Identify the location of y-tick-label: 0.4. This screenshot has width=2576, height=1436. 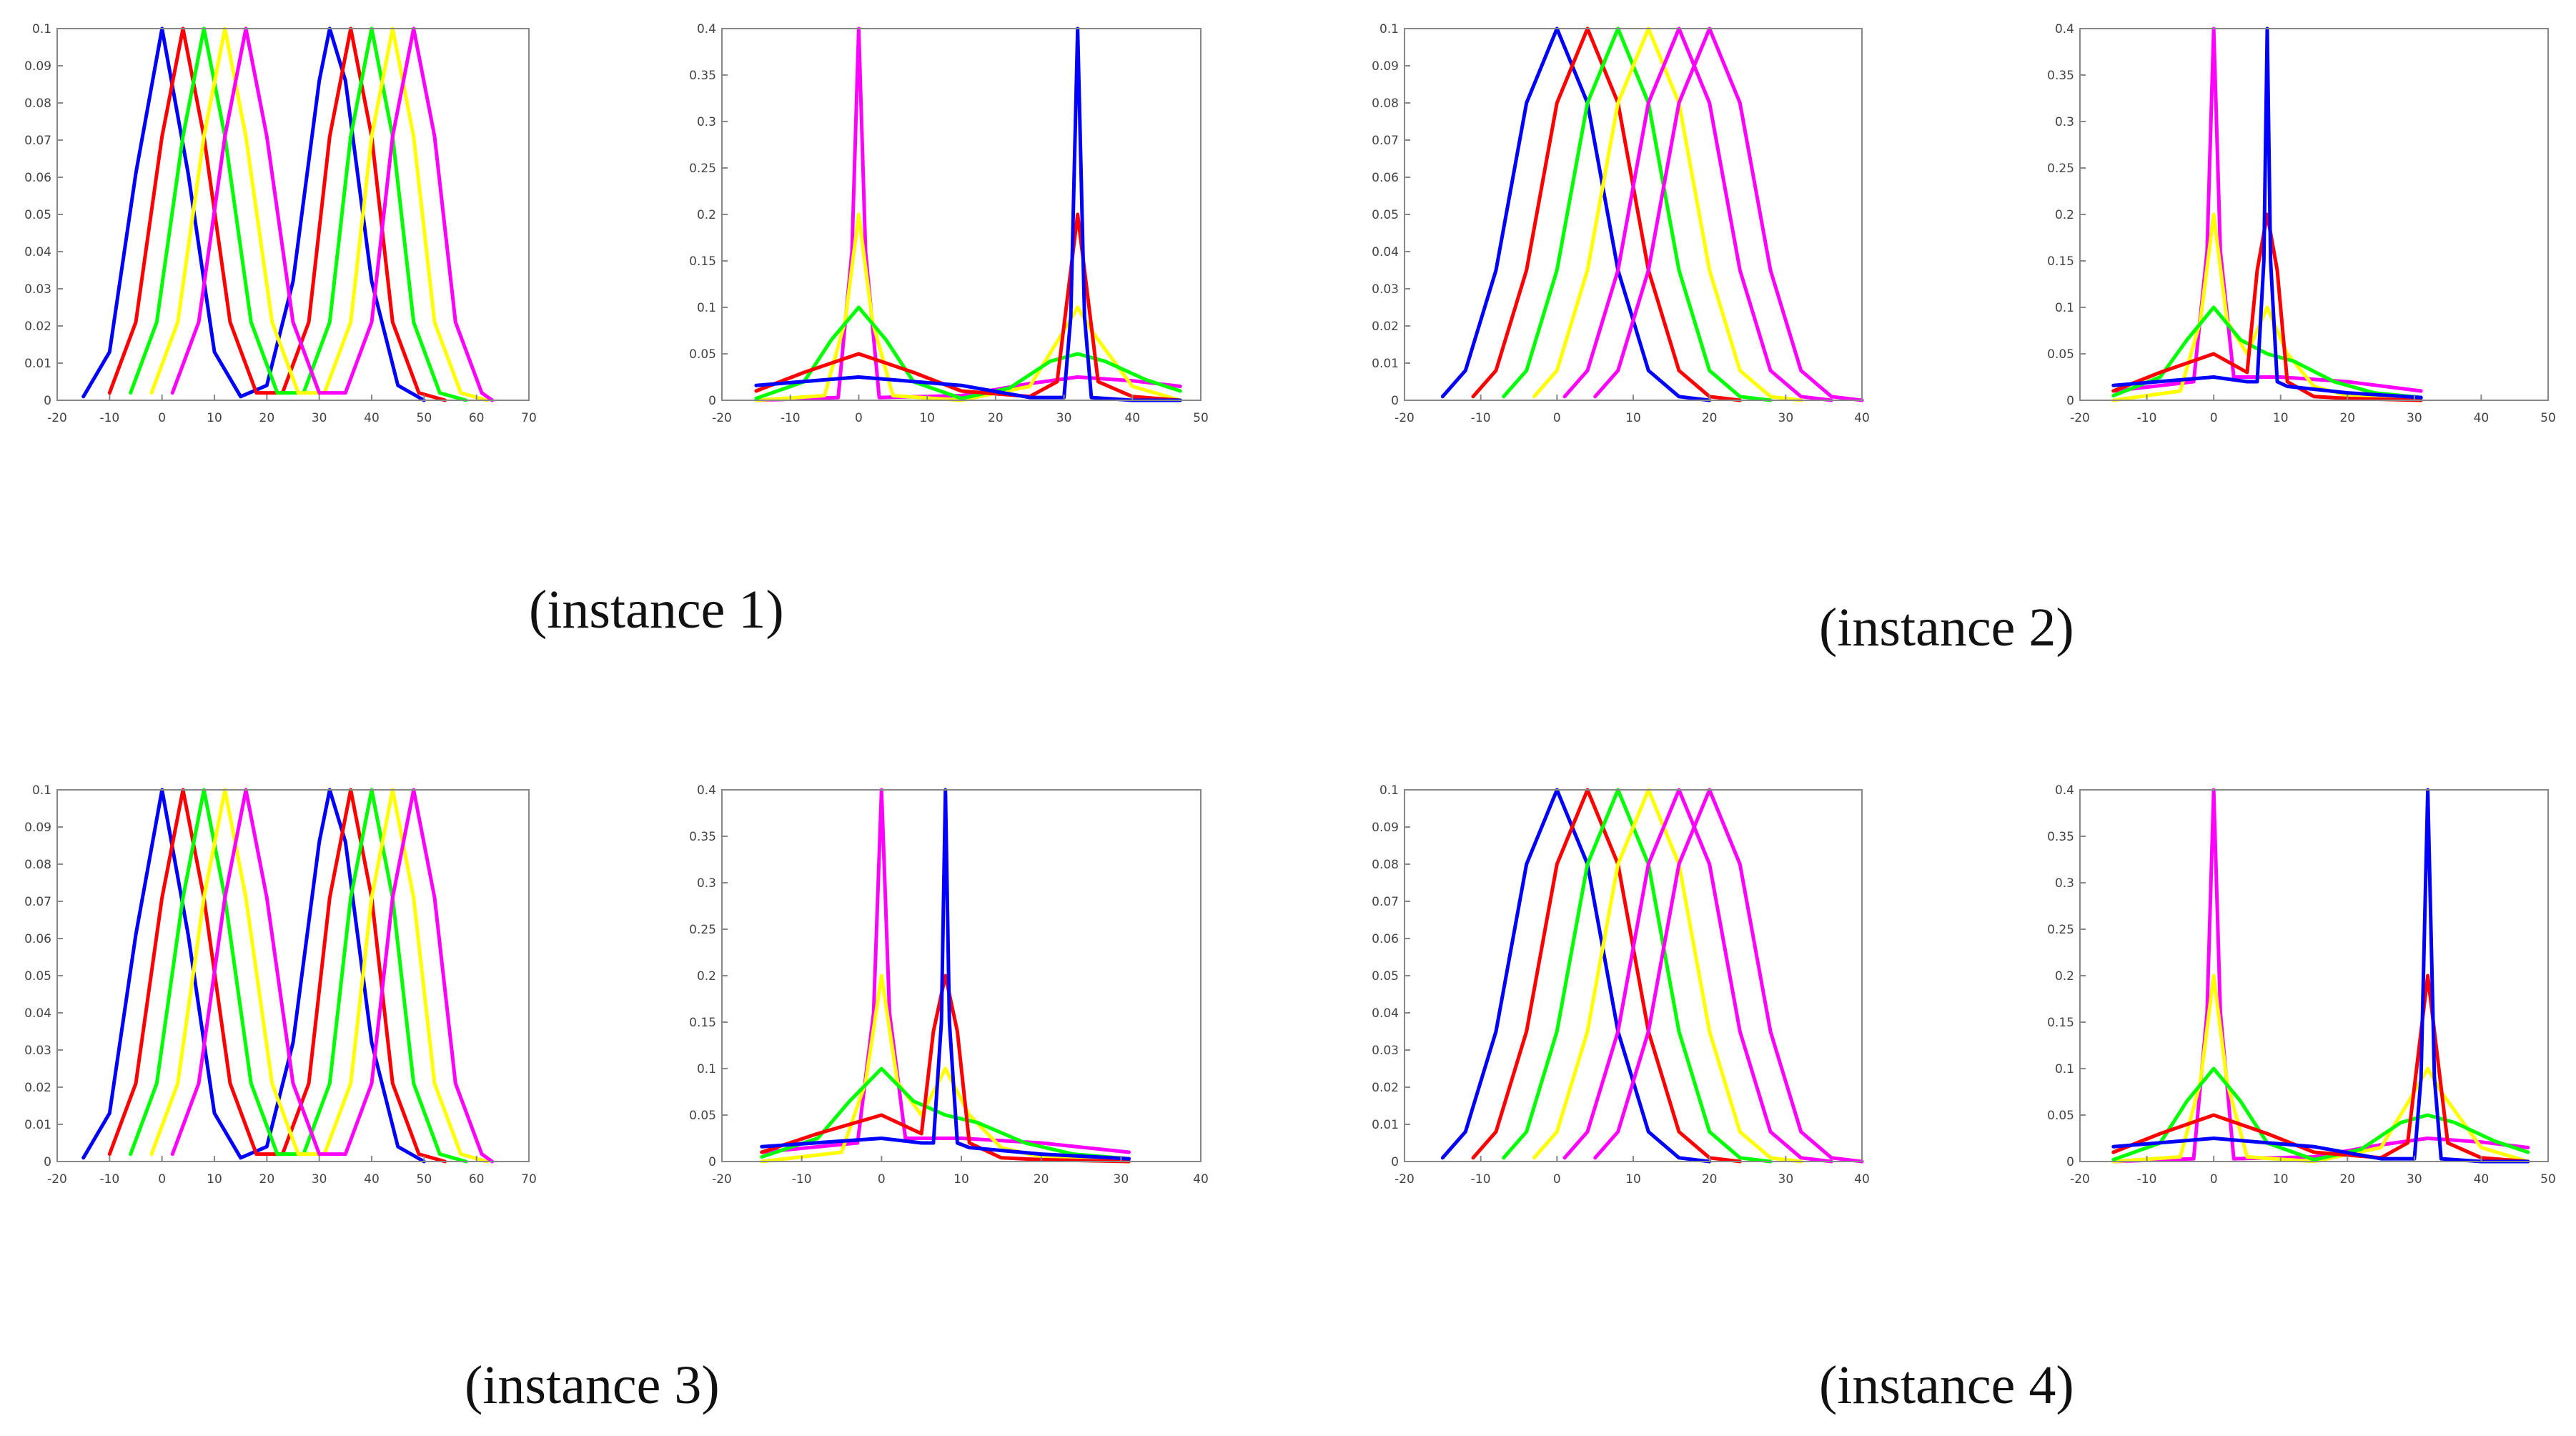
(2065, 29).